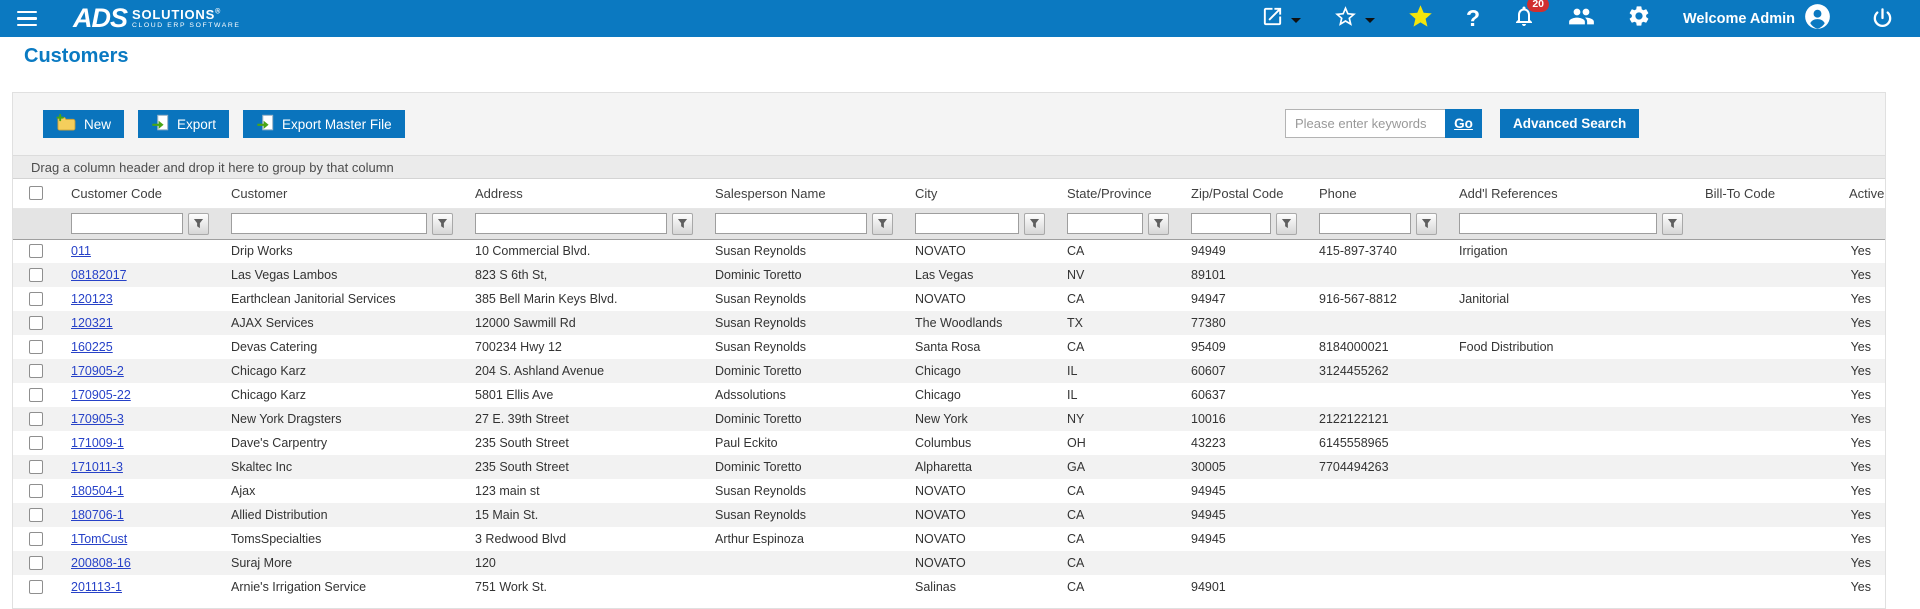 This screenshot has width=1920, height=609. What do you see at coordinates (1426, 223) in the screenshot?
I see `filter-funnel-button-phone` at bounding box center [1426, 223].